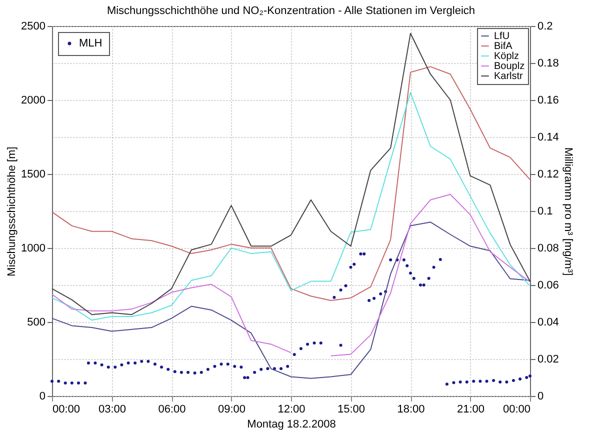  I want to click on y2-tick-label: 0.2, so click(545, 26).